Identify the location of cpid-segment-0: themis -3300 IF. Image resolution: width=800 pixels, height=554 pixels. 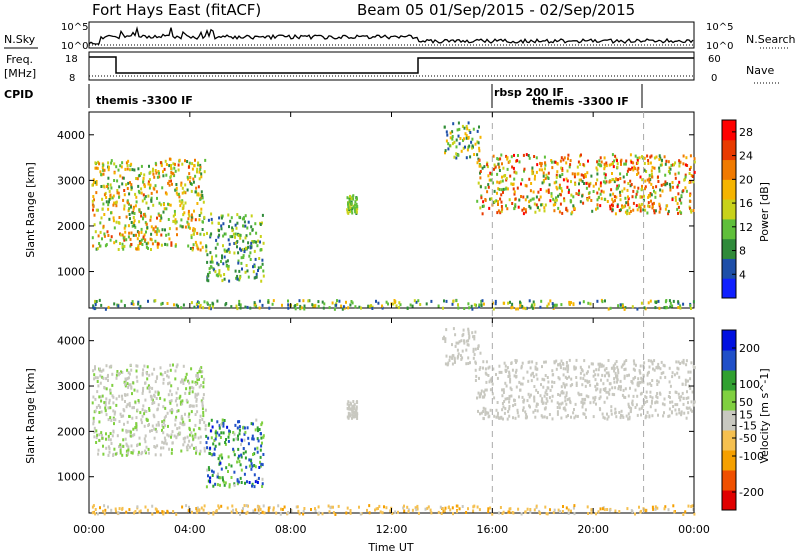
(144, 100).